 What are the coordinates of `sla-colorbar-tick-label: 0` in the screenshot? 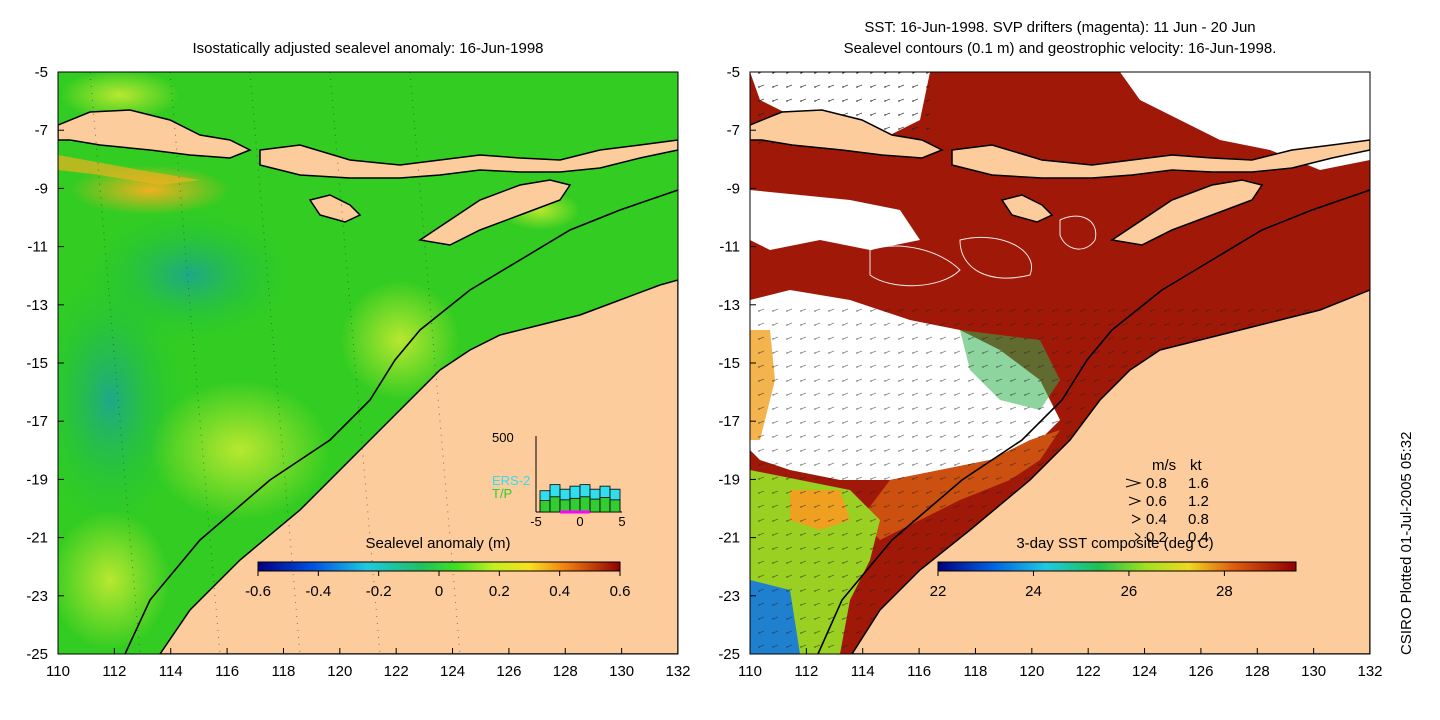 It's located at (439, 591).